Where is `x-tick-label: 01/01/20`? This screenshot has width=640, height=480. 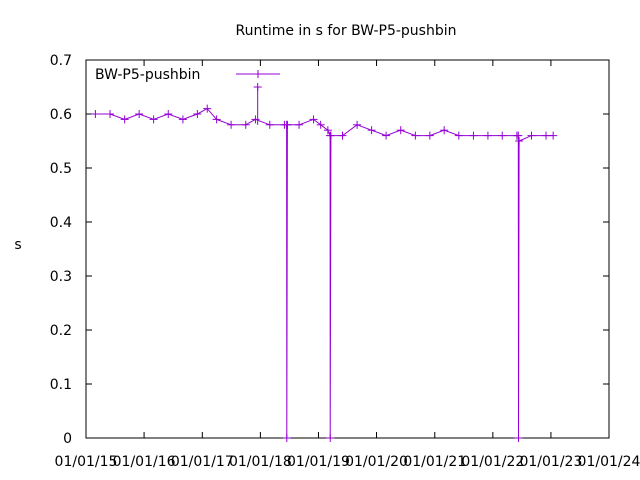 x-tick-label: 01/01/20 is located at coordinates (376, 462).